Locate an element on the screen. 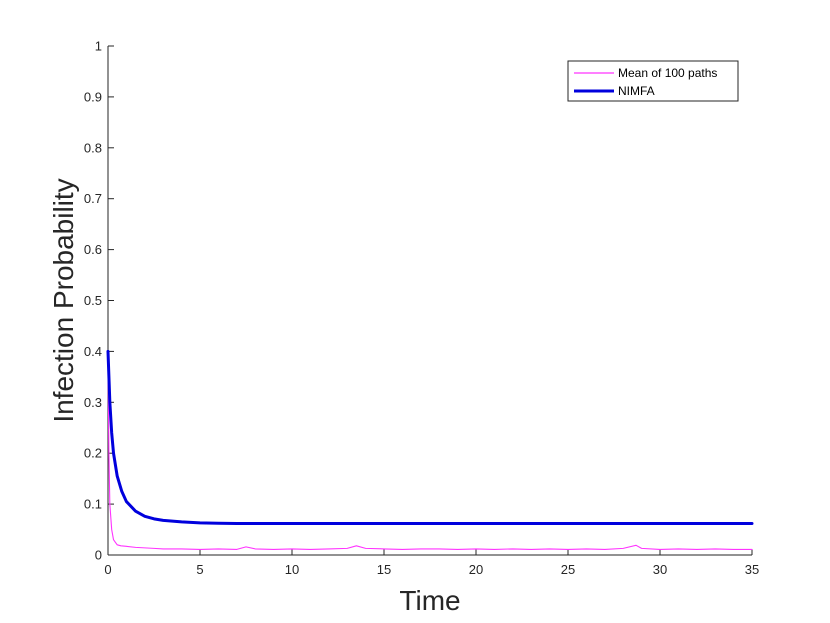  y-tick-label: 0.9 is located at coordinates (93, 96).